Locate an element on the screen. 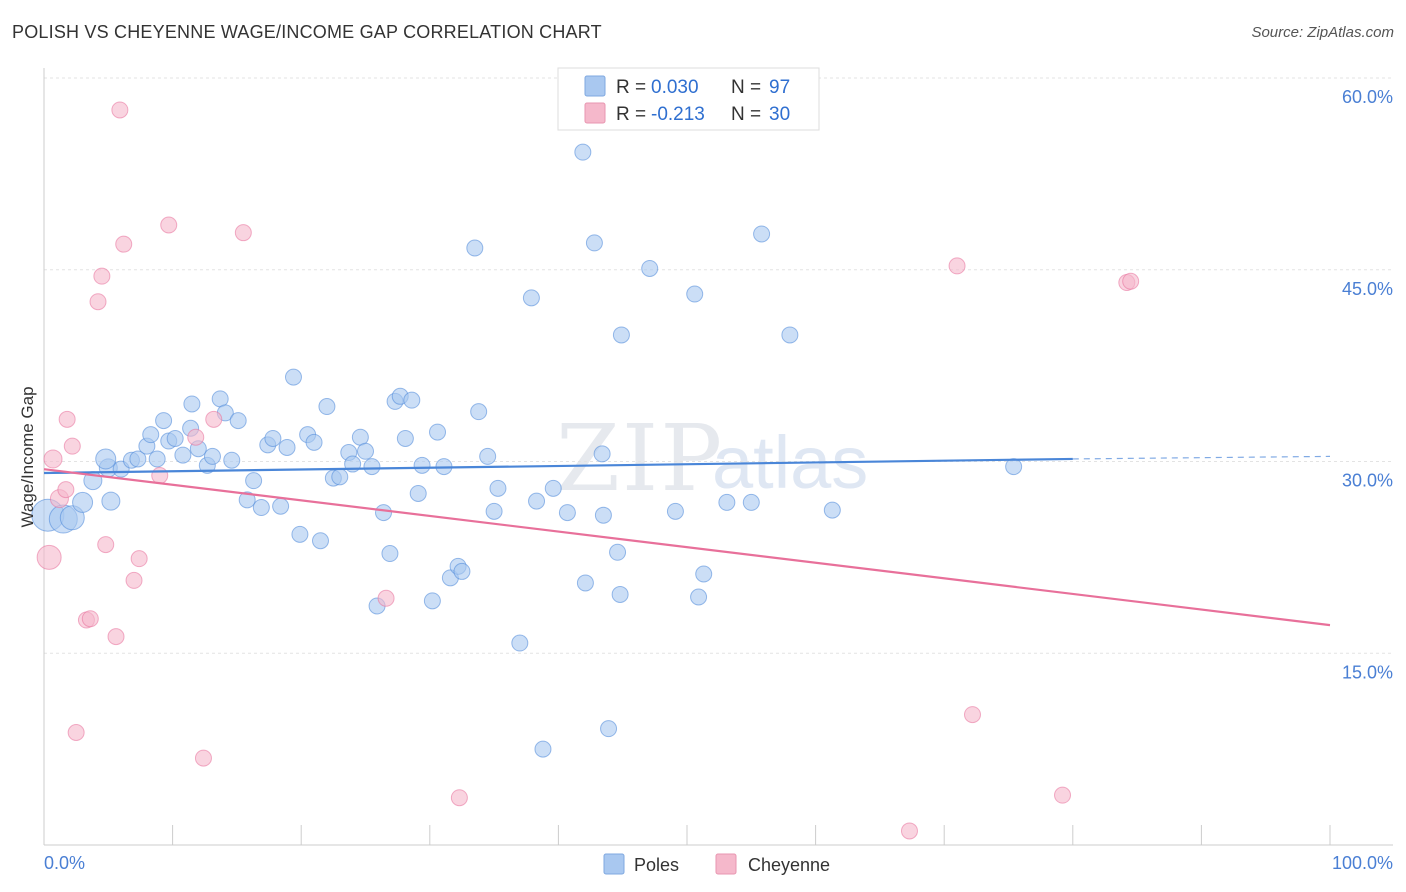 The width and height of the screenshot is (1406, 892). legend-swatch-poles is located at coordinates (595, 86).